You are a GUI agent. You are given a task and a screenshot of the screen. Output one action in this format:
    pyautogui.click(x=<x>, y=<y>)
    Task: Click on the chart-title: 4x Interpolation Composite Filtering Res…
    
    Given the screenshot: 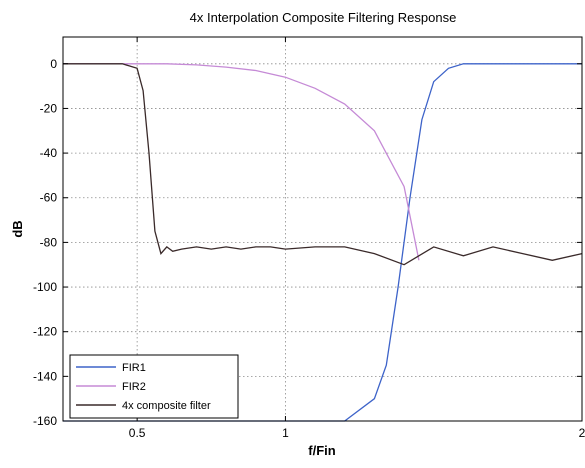 What is the action you would take?
    pyautogui.click(x=323, y=17)
    